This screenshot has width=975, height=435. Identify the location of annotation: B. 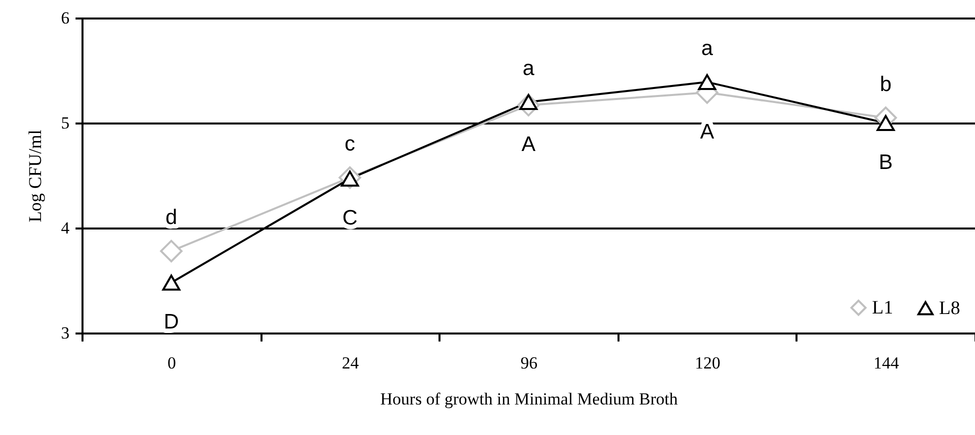
(885, 162).